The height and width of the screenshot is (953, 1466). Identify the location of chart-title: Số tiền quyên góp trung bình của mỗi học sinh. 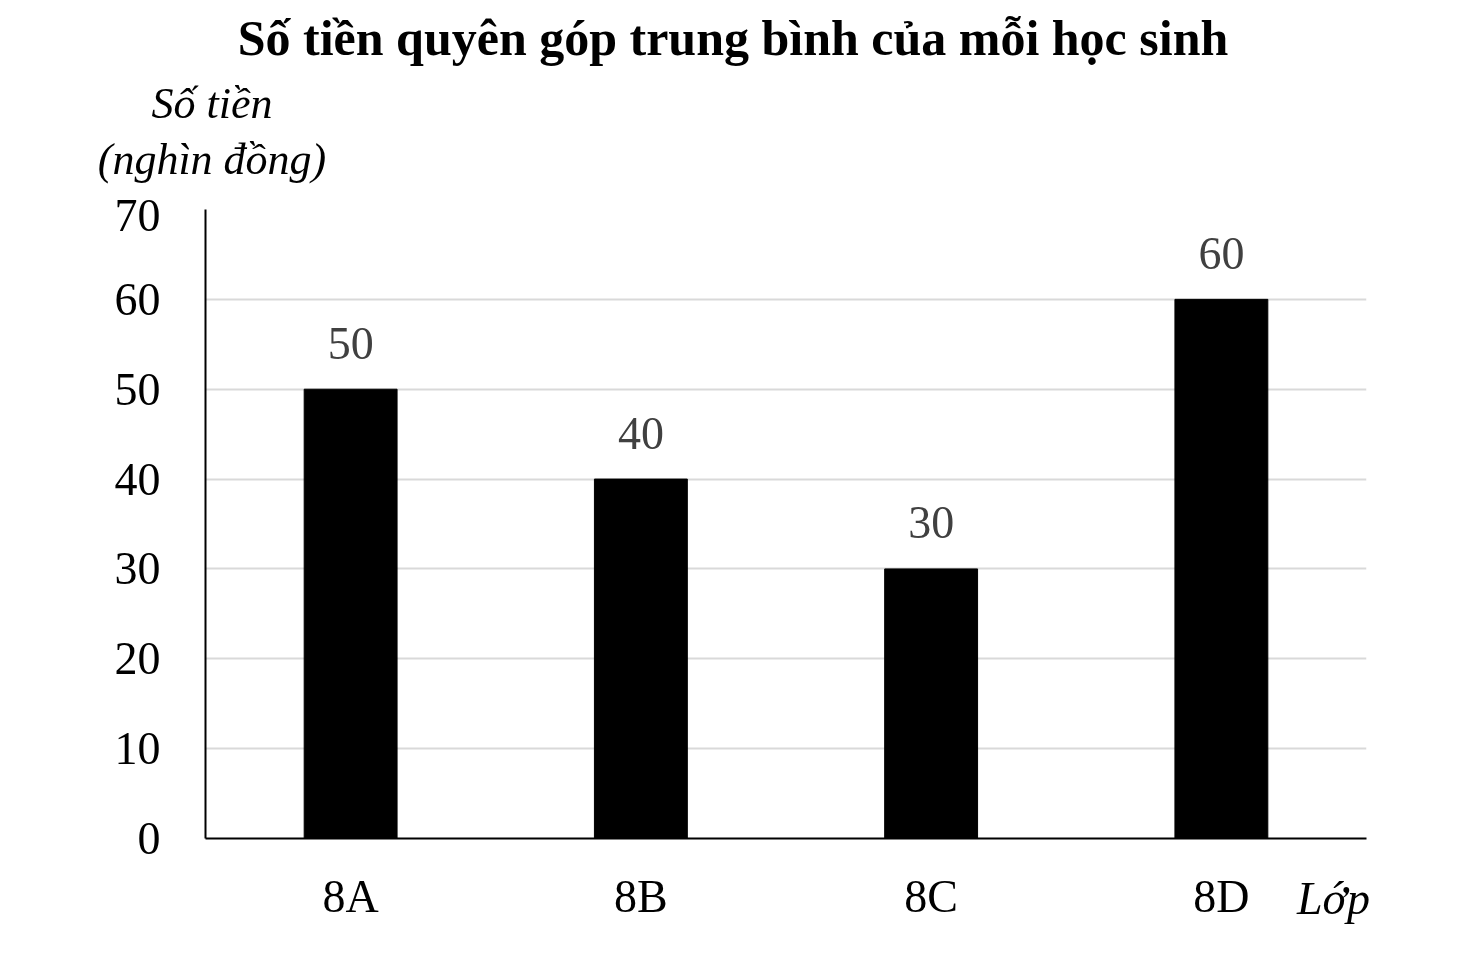
(733, 38).